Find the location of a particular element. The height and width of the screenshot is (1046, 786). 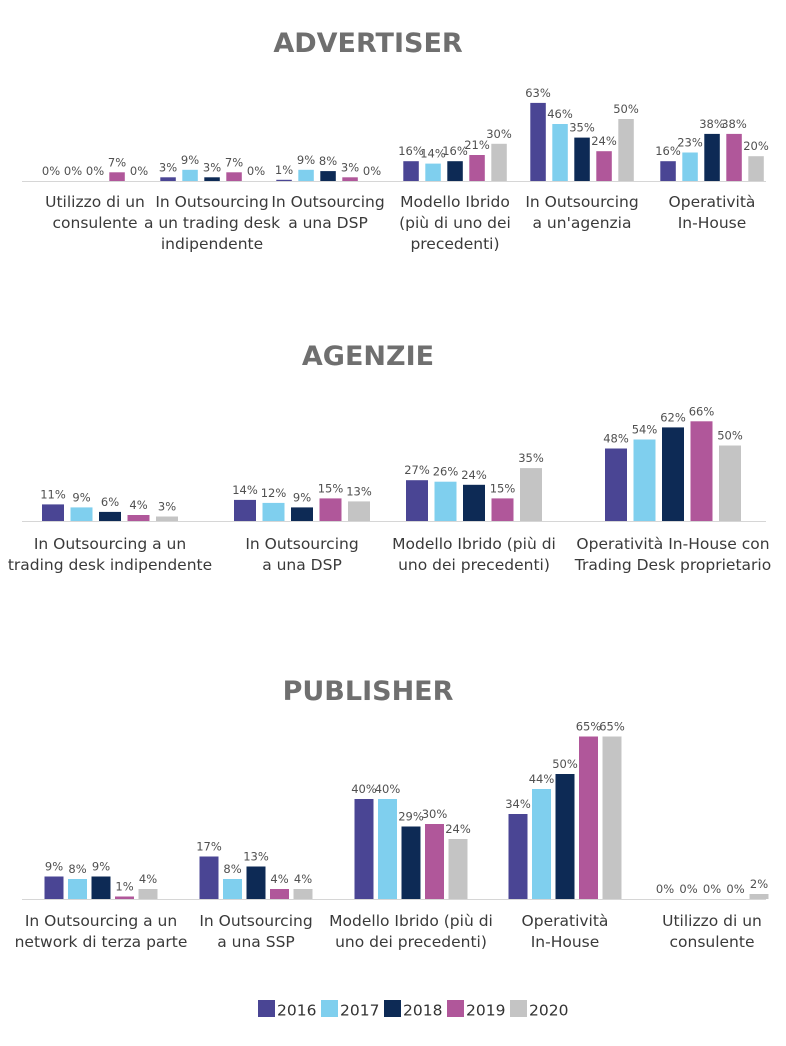

data-label: 34% is located at coordinates (518, 804).